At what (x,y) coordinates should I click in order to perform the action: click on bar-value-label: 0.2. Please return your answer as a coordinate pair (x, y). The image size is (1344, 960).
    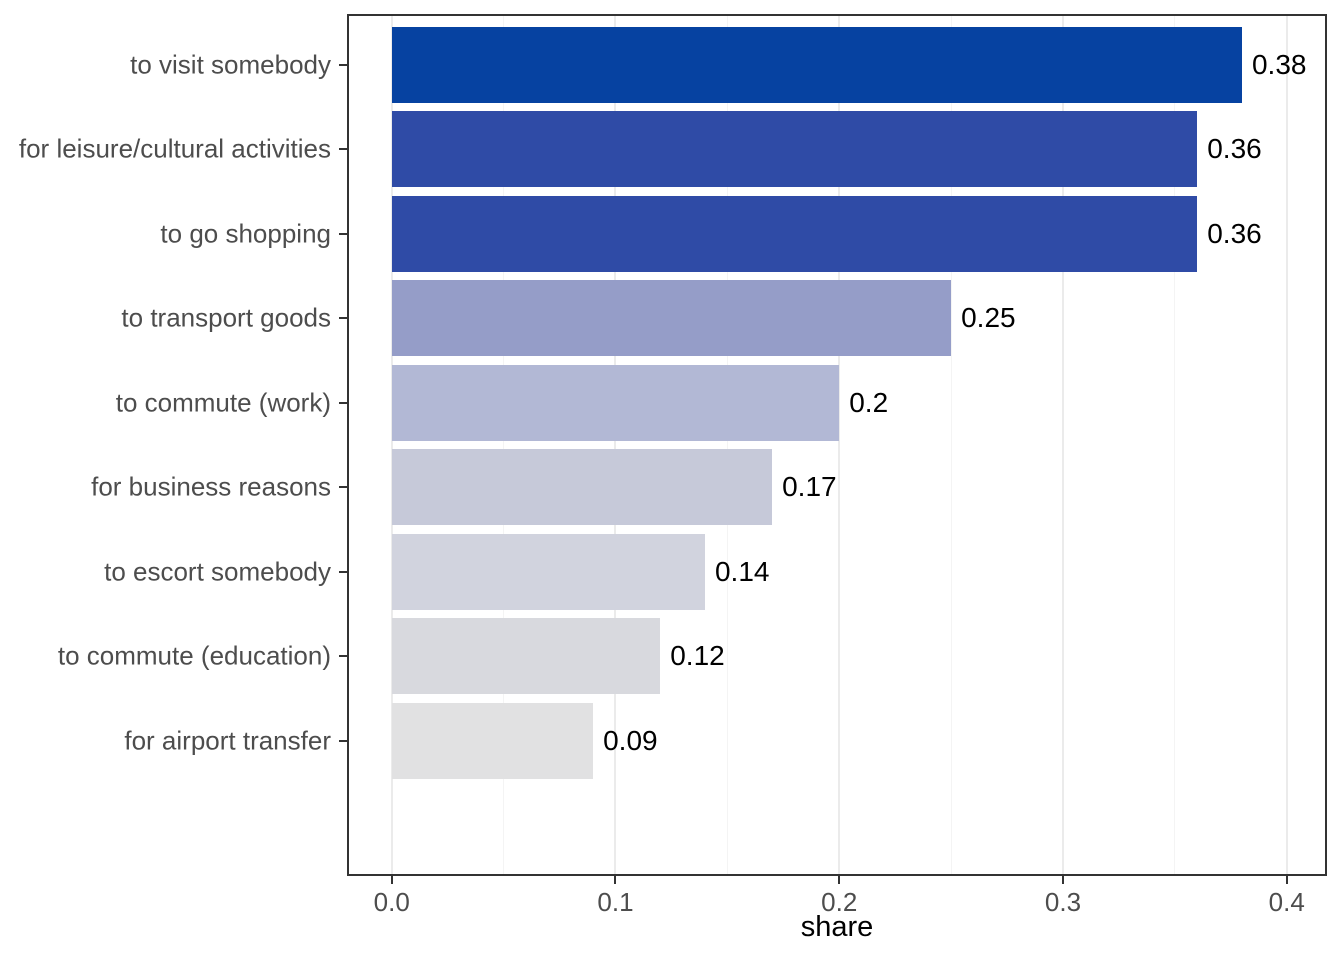
    Looking at the image, I should click on (869, 402).